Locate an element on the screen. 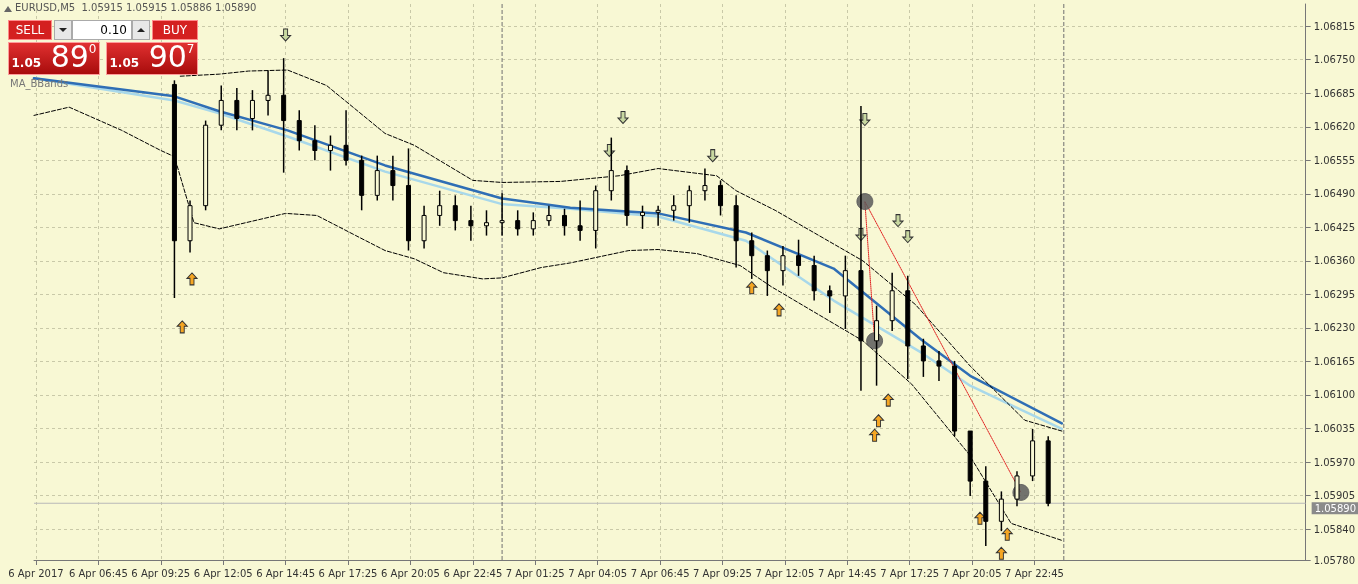 This screenshot has width=1358, height=584. y-tick-label: 1.05780 is located at coordinates (1334, 560).